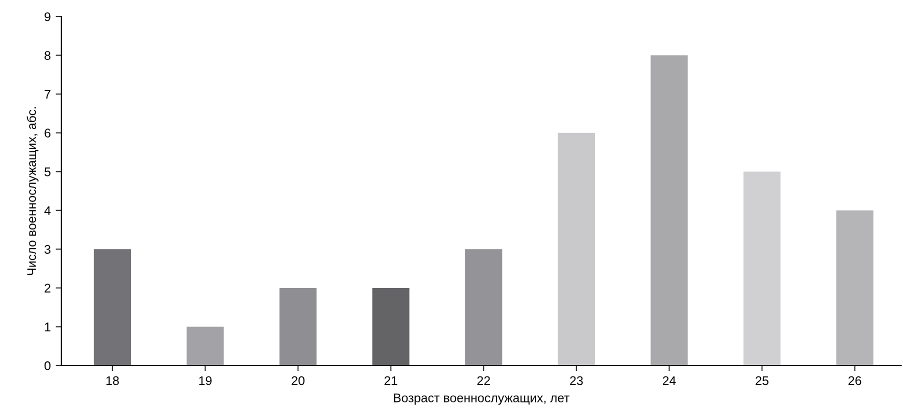 Image resolution: width=903 pixels, height=413 pixels. What do you see at coordinates (47, 327) in the screenshot?
I see `y-tick-label: 1` at bounding box center [47, 327].